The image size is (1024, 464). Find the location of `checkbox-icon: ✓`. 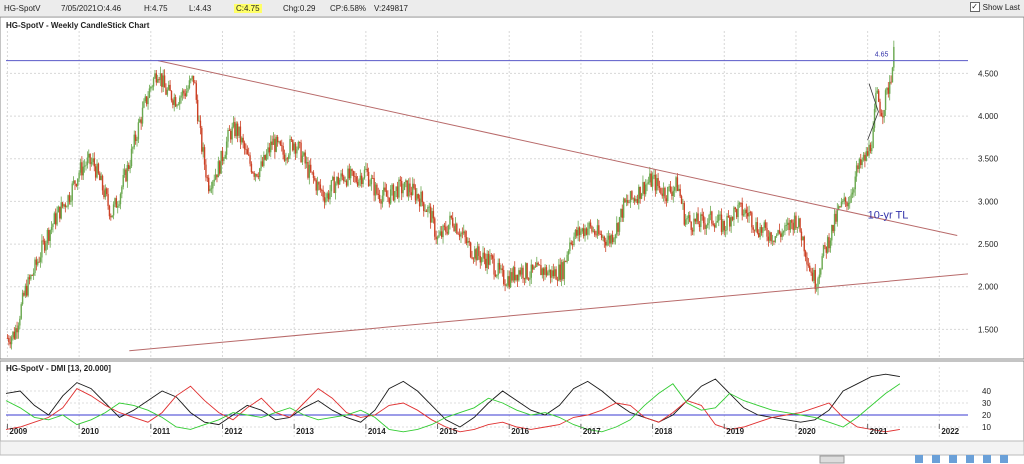

checkbox-icon: ✓ is located at coordinates (974, 7).